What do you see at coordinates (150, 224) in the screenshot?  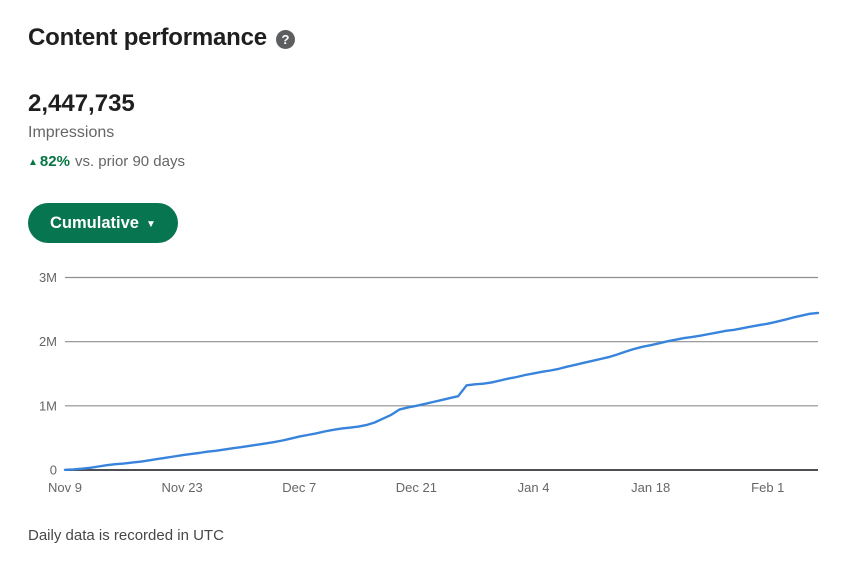 I see `chevron-down-icon: ▼` at bounding box center [150, 224].